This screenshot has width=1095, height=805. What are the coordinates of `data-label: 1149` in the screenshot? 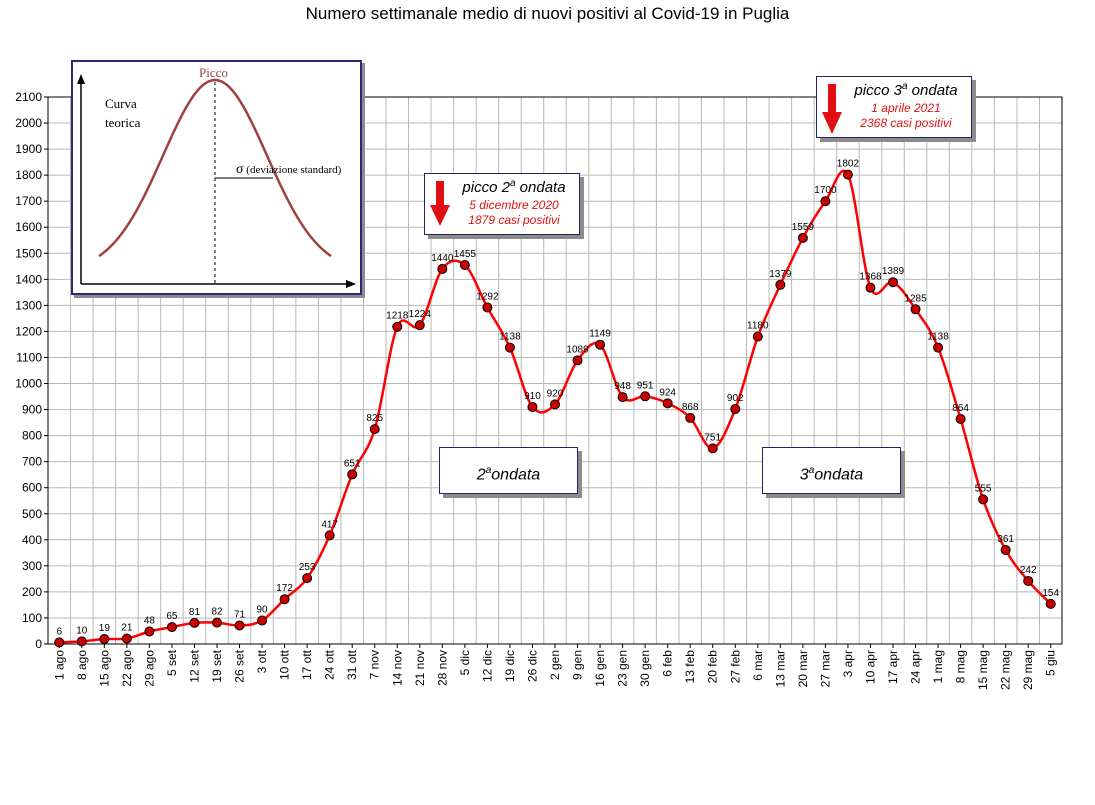 It's located at (600, 334).